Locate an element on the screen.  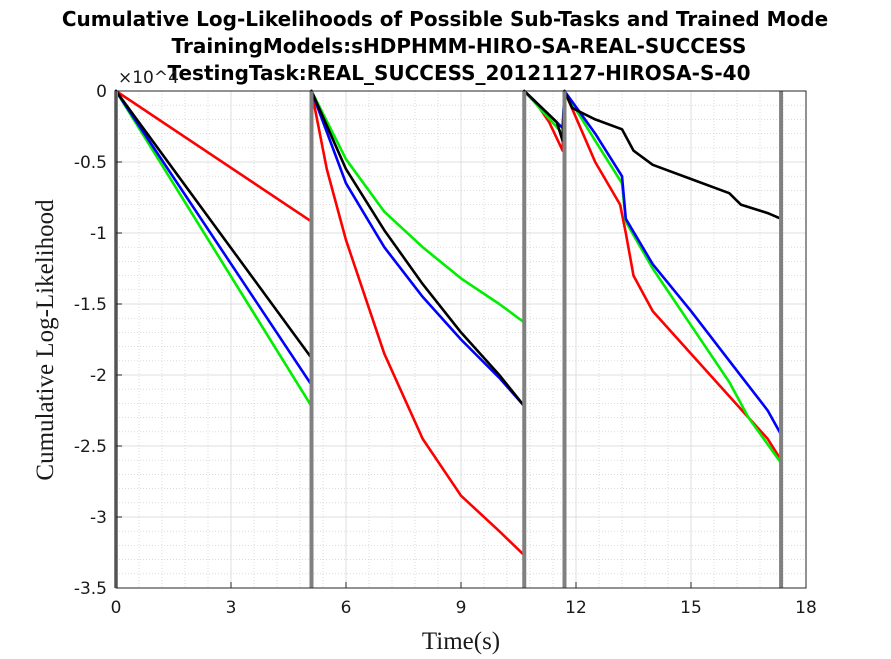
y-tick-label: -2.5 is located at coordinates (90, 447).